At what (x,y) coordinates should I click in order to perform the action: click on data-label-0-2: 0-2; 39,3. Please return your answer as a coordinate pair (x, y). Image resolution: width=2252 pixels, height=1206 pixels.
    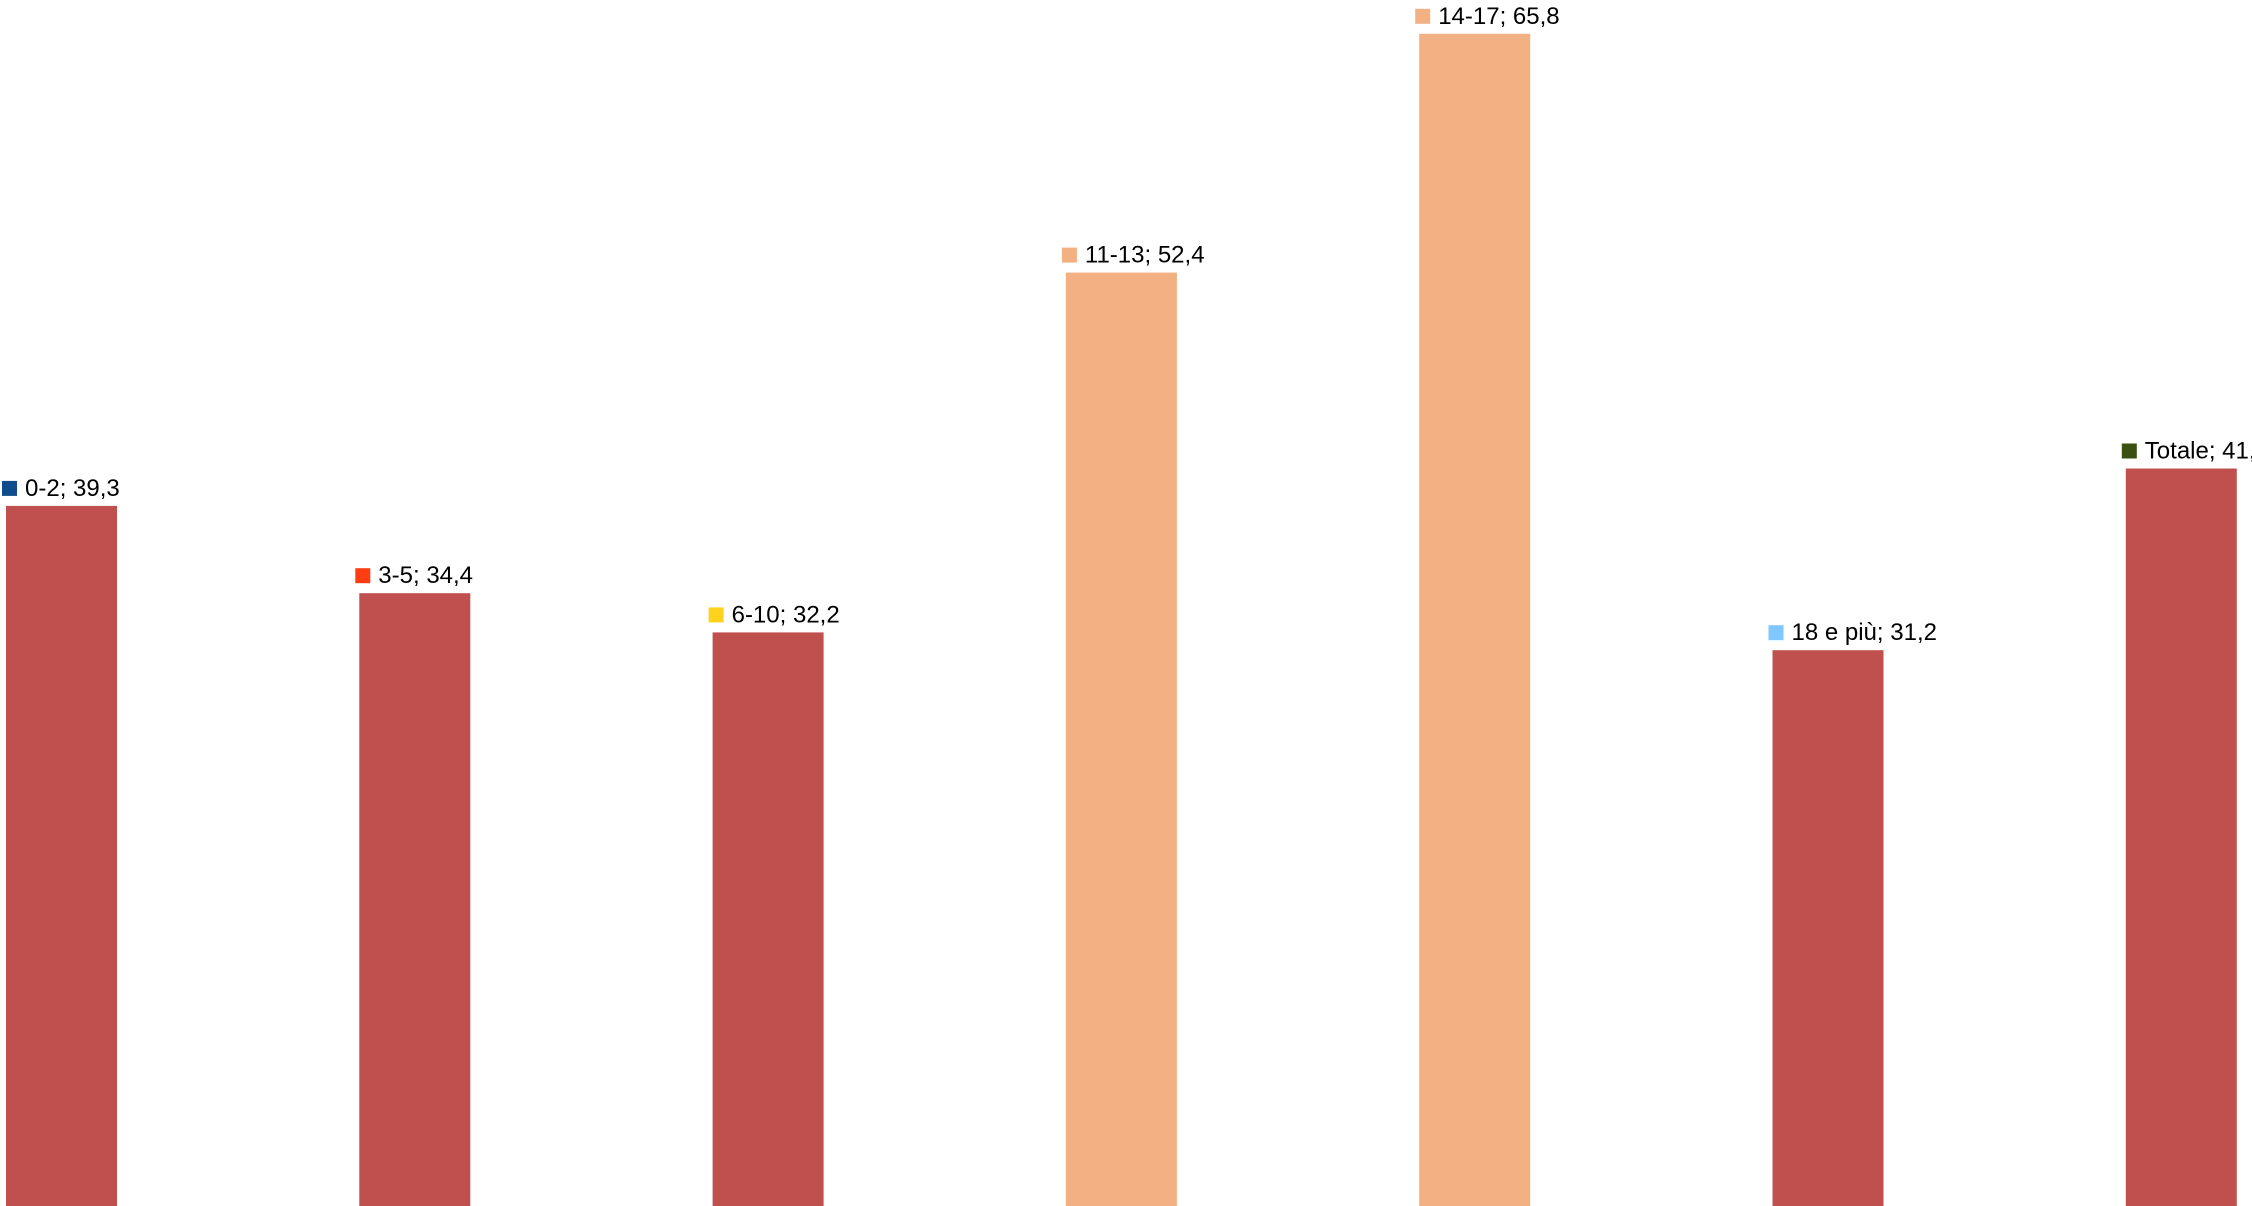
    Looking at the image, I should click on (72, 488).